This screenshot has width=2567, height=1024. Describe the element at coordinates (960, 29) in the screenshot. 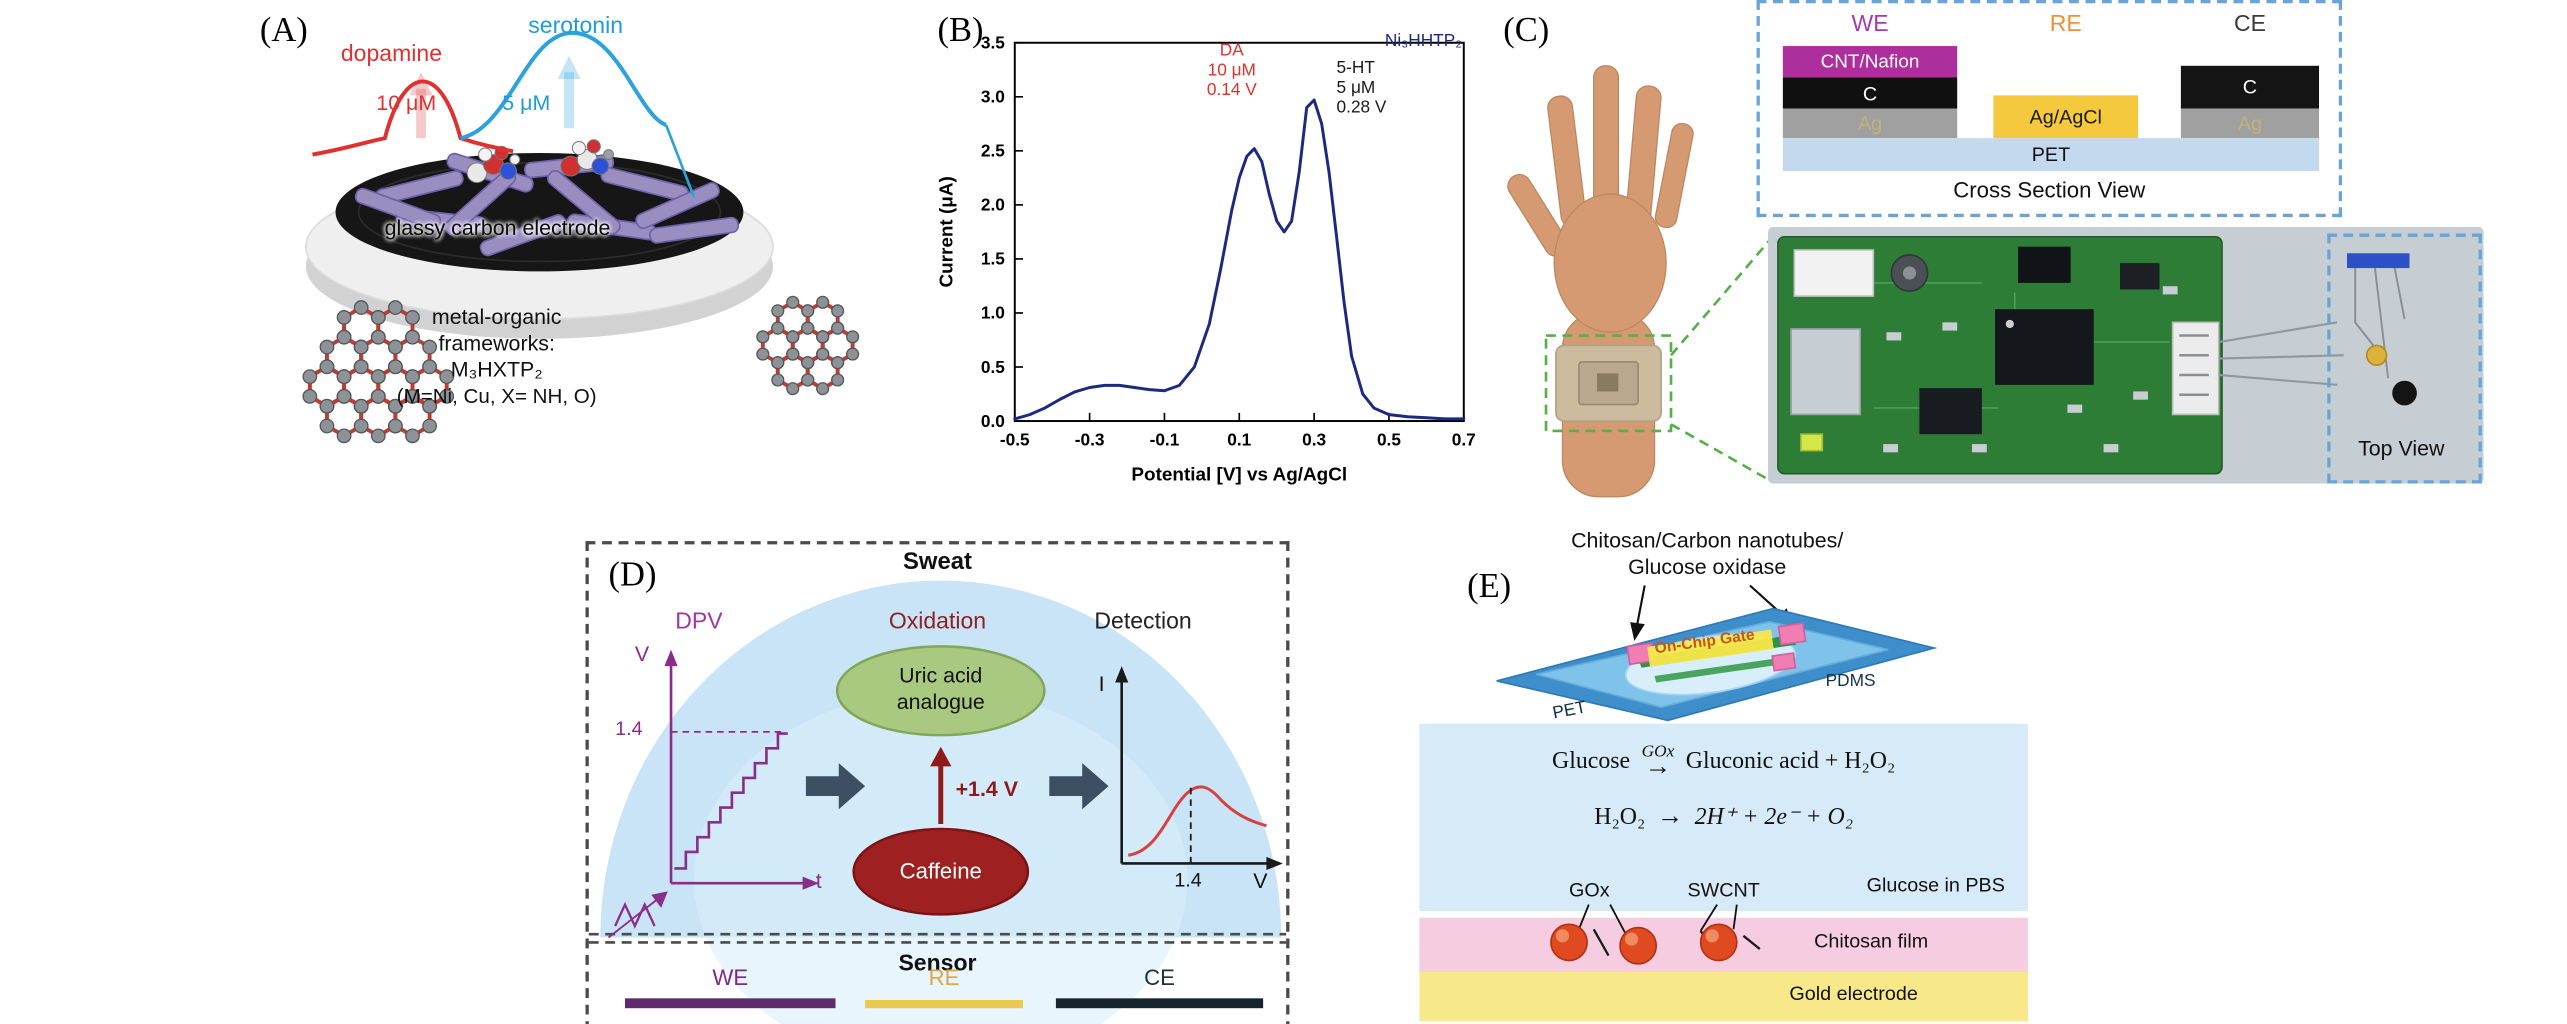

I see `panel-b-label: (B)` at that location.